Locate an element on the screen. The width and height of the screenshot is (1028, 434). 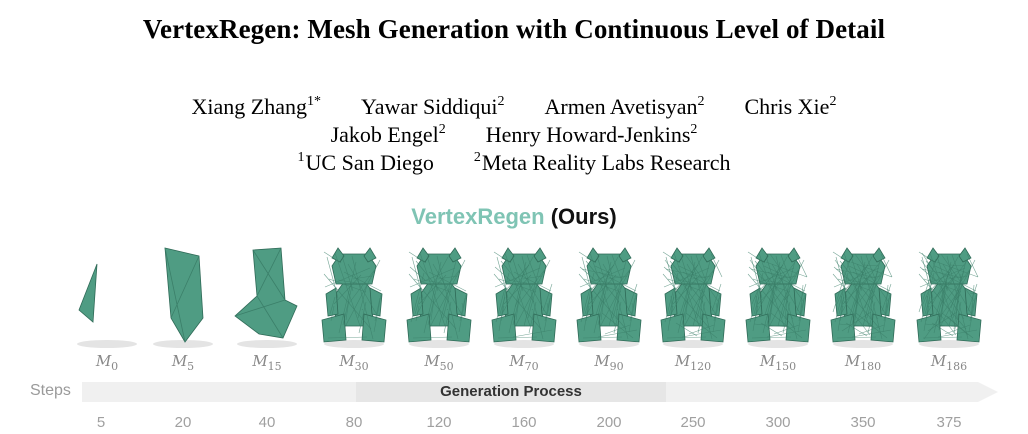
generation-process-label: Generation Process is located at coordinates (511, 391).